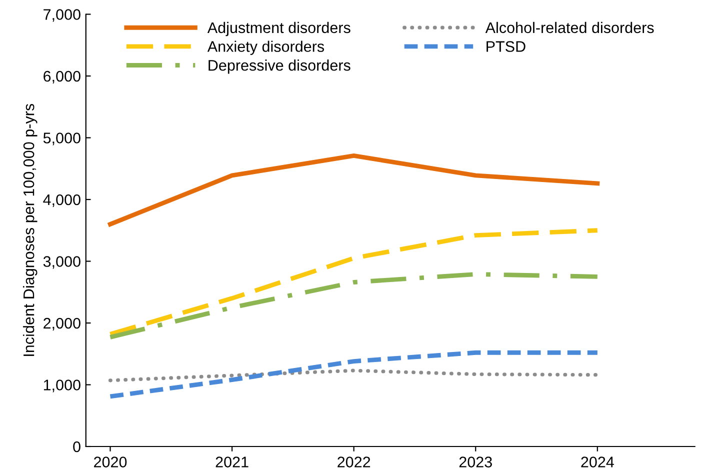  What do you see at coordinates (30, 230) in the screenshot?
I see `y-axis-title: Incident Diagnoses per 100,000 p-yrs` at bounding box center [30, 230].